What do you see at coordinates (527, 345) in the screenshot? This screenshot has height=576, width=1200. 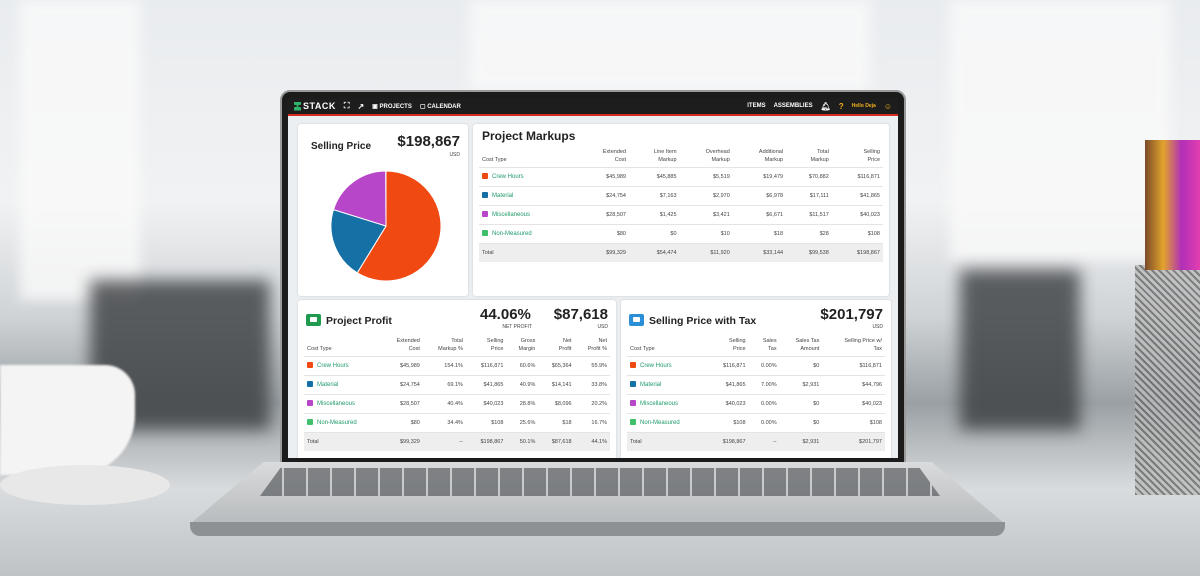 I see `column-header: Gross Margin` at bounding box center [527, 345].